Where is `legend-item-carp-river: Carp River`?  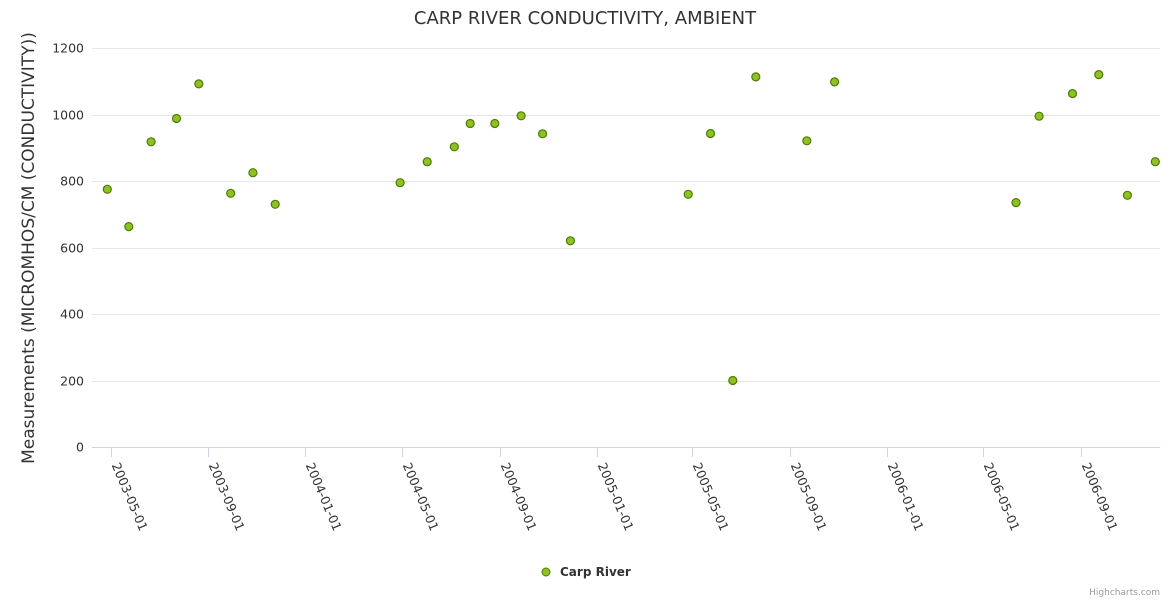 legend-item-carp-river: Carp River is located at coordinates (595, 572).